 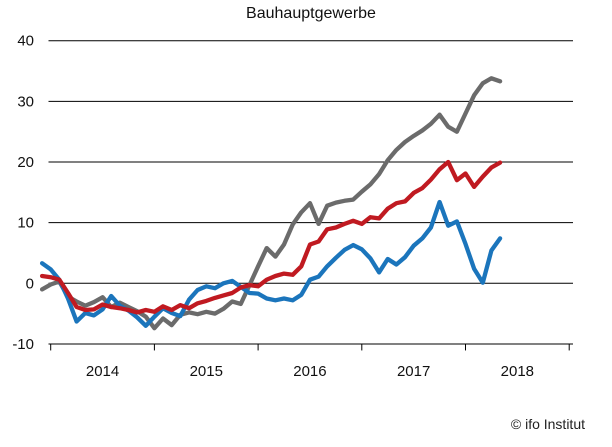 What do you see at coordinates (413, 371) in the screenshot?
I see `x-tick-label: 2017` at bounding box center [413, 371].